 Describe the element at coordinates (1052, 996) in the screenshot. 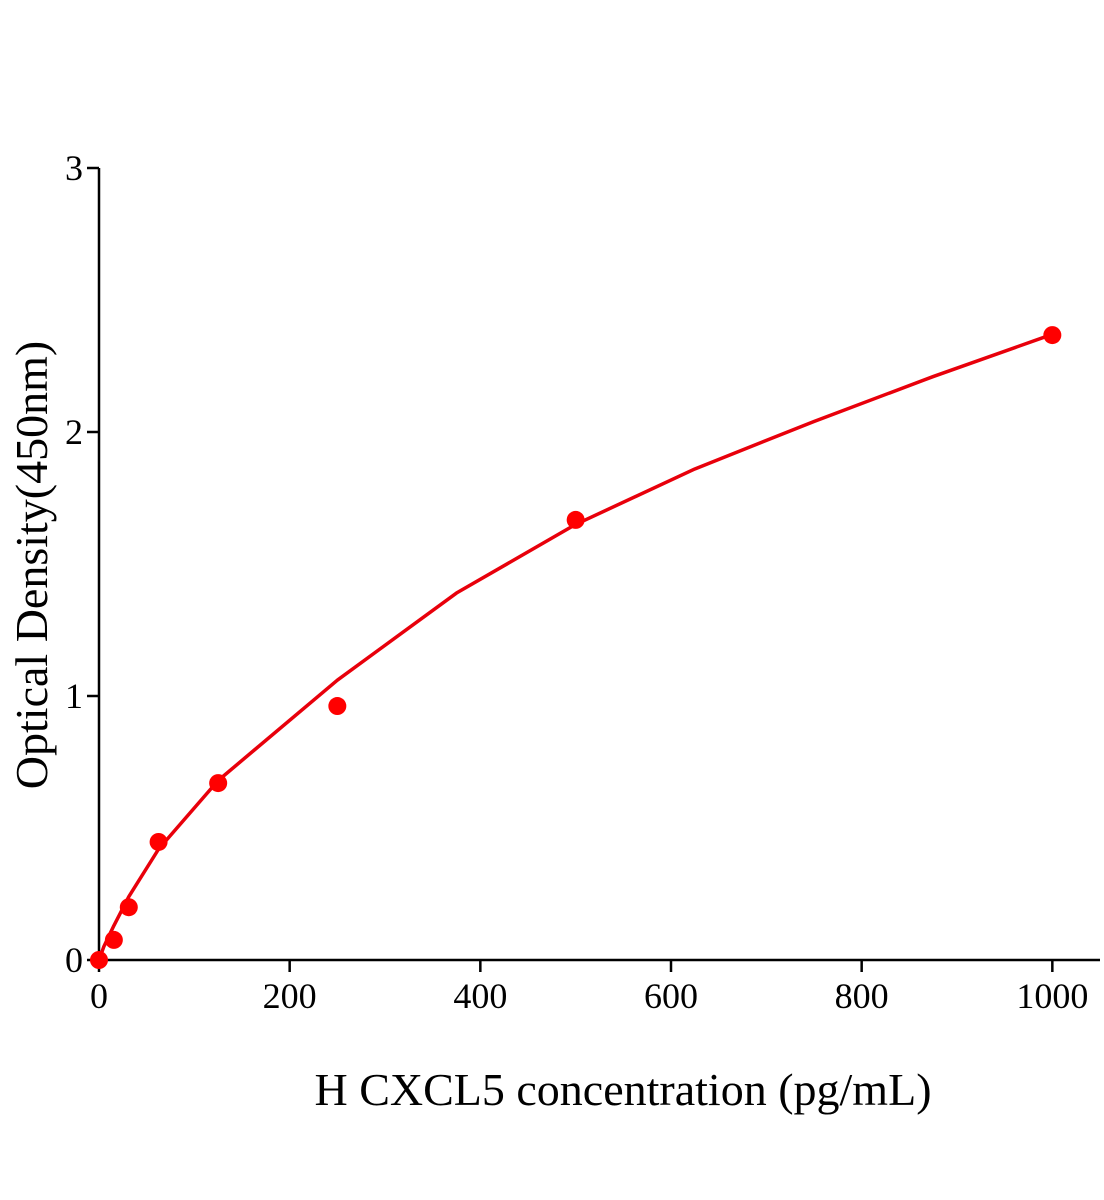

I see `x-tick-label: 1000` at that location.